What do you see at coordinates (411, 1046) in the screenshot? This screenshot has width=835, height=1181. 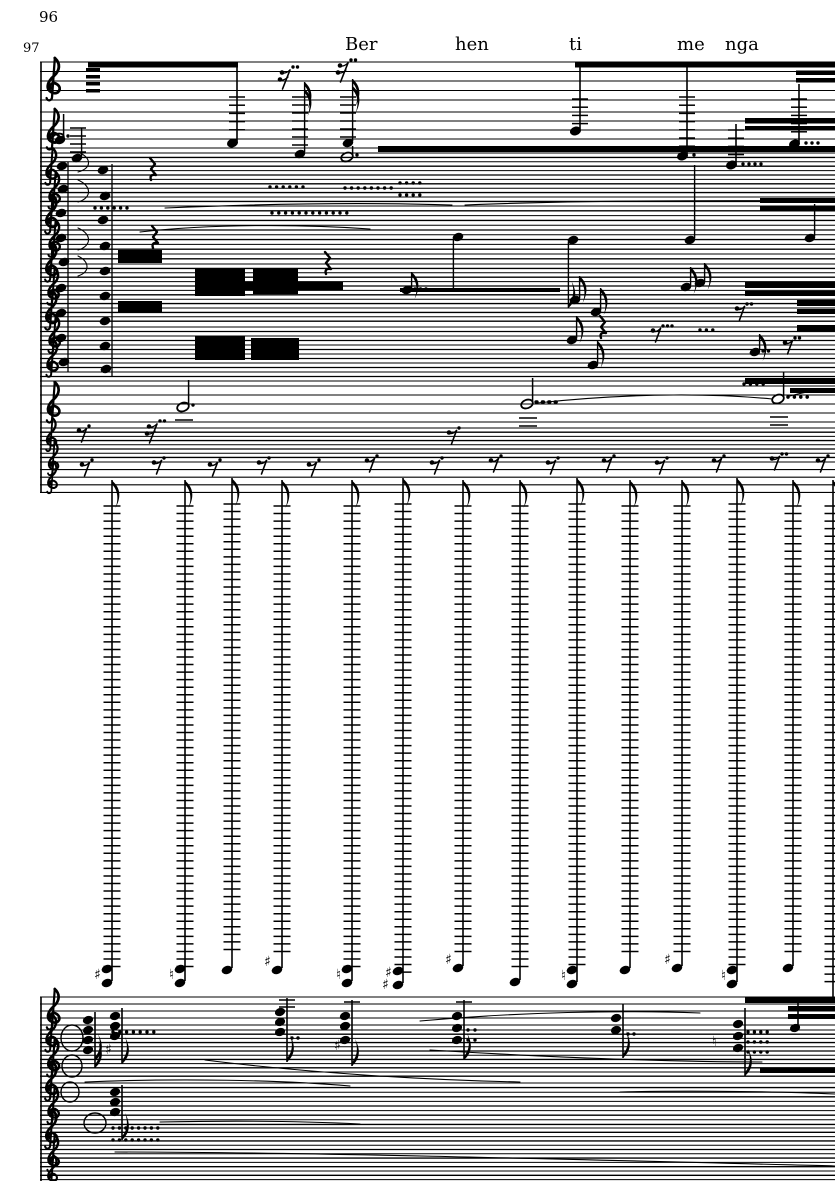 I see `accidentals: ♯ ♯ ♮` at bounding box center [411, 1046].